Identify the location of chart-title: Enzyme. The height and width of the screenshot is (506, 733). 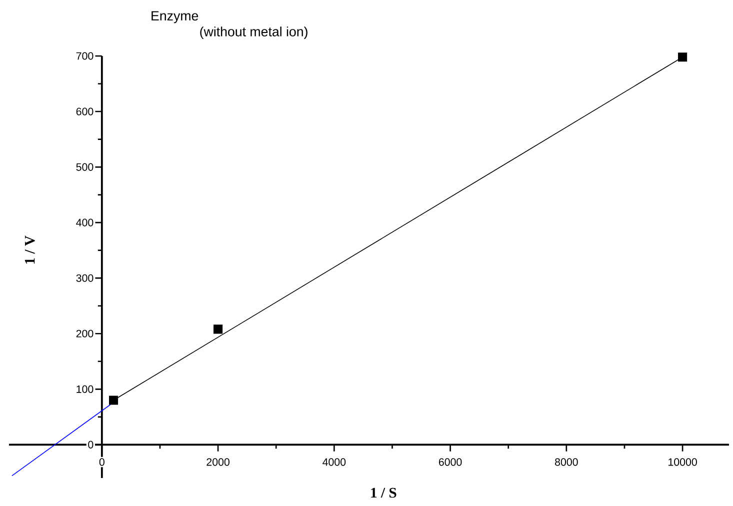
(175, 17).